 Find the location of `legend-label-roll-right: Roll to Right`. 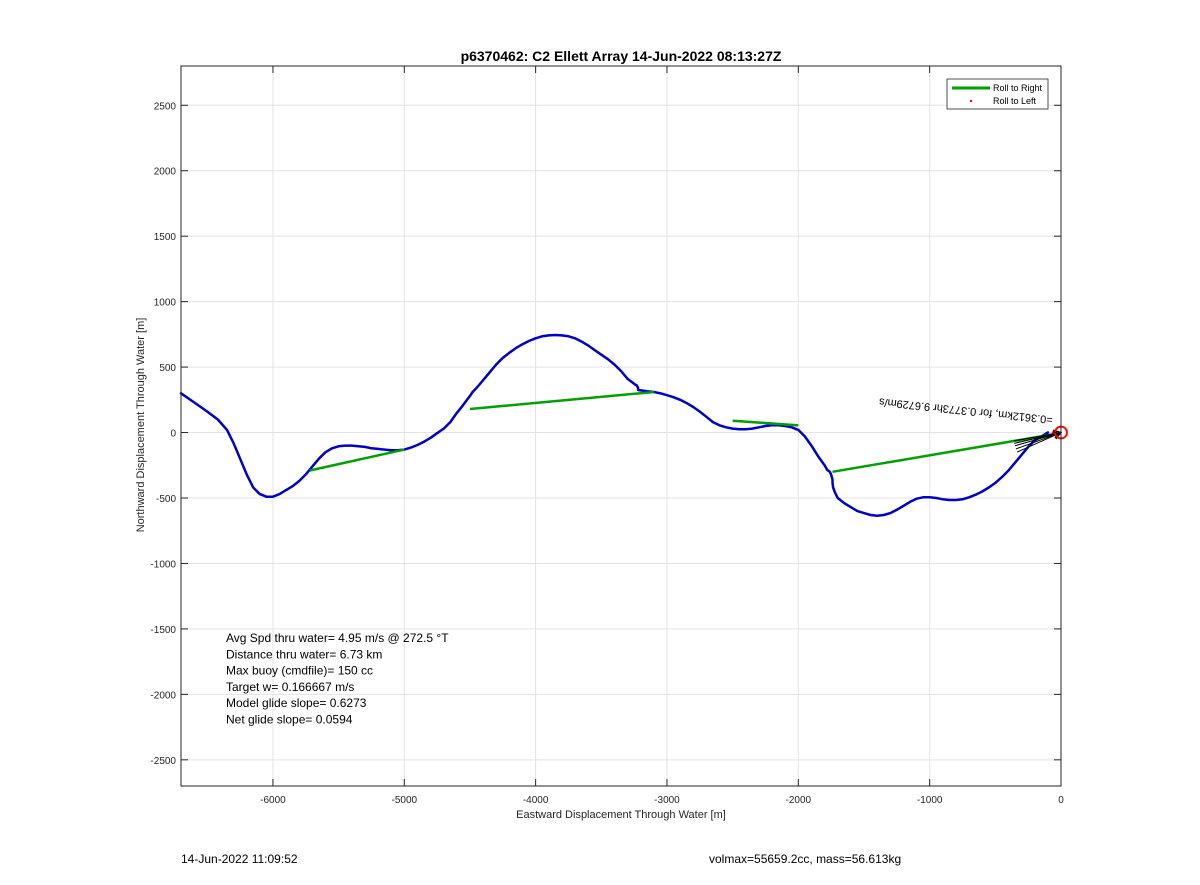

legend-label-roll-right: Roll to Right is located at coordinates (1018, 88).